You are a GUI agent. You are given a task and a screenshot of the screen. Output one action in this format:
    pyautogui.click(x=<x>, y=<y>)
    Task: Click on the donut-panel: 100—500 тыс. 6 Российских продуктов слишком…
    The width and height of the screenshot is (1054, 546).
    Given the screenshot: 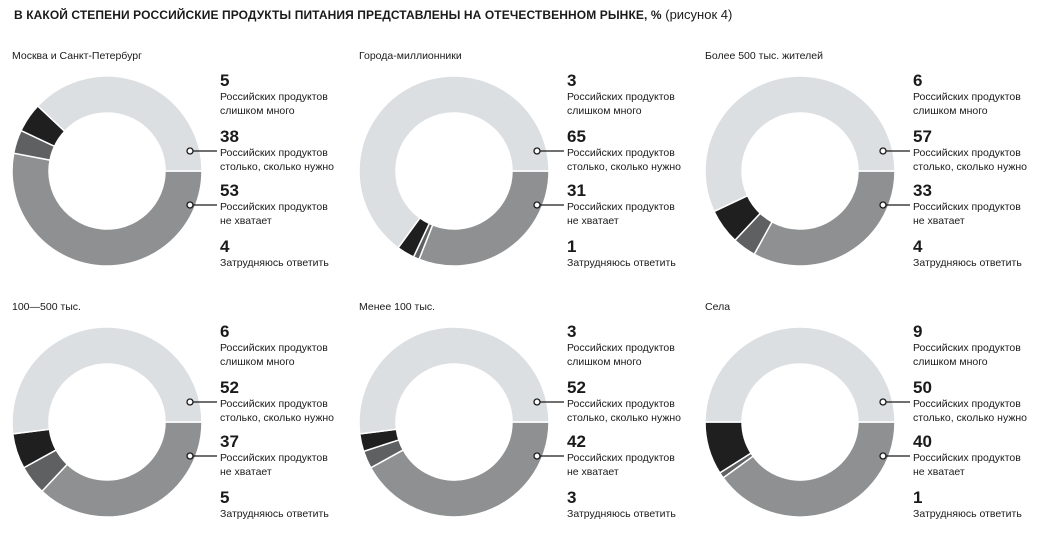 What is the action you would take?
    pyautogui.click(x=184, y=423)
    